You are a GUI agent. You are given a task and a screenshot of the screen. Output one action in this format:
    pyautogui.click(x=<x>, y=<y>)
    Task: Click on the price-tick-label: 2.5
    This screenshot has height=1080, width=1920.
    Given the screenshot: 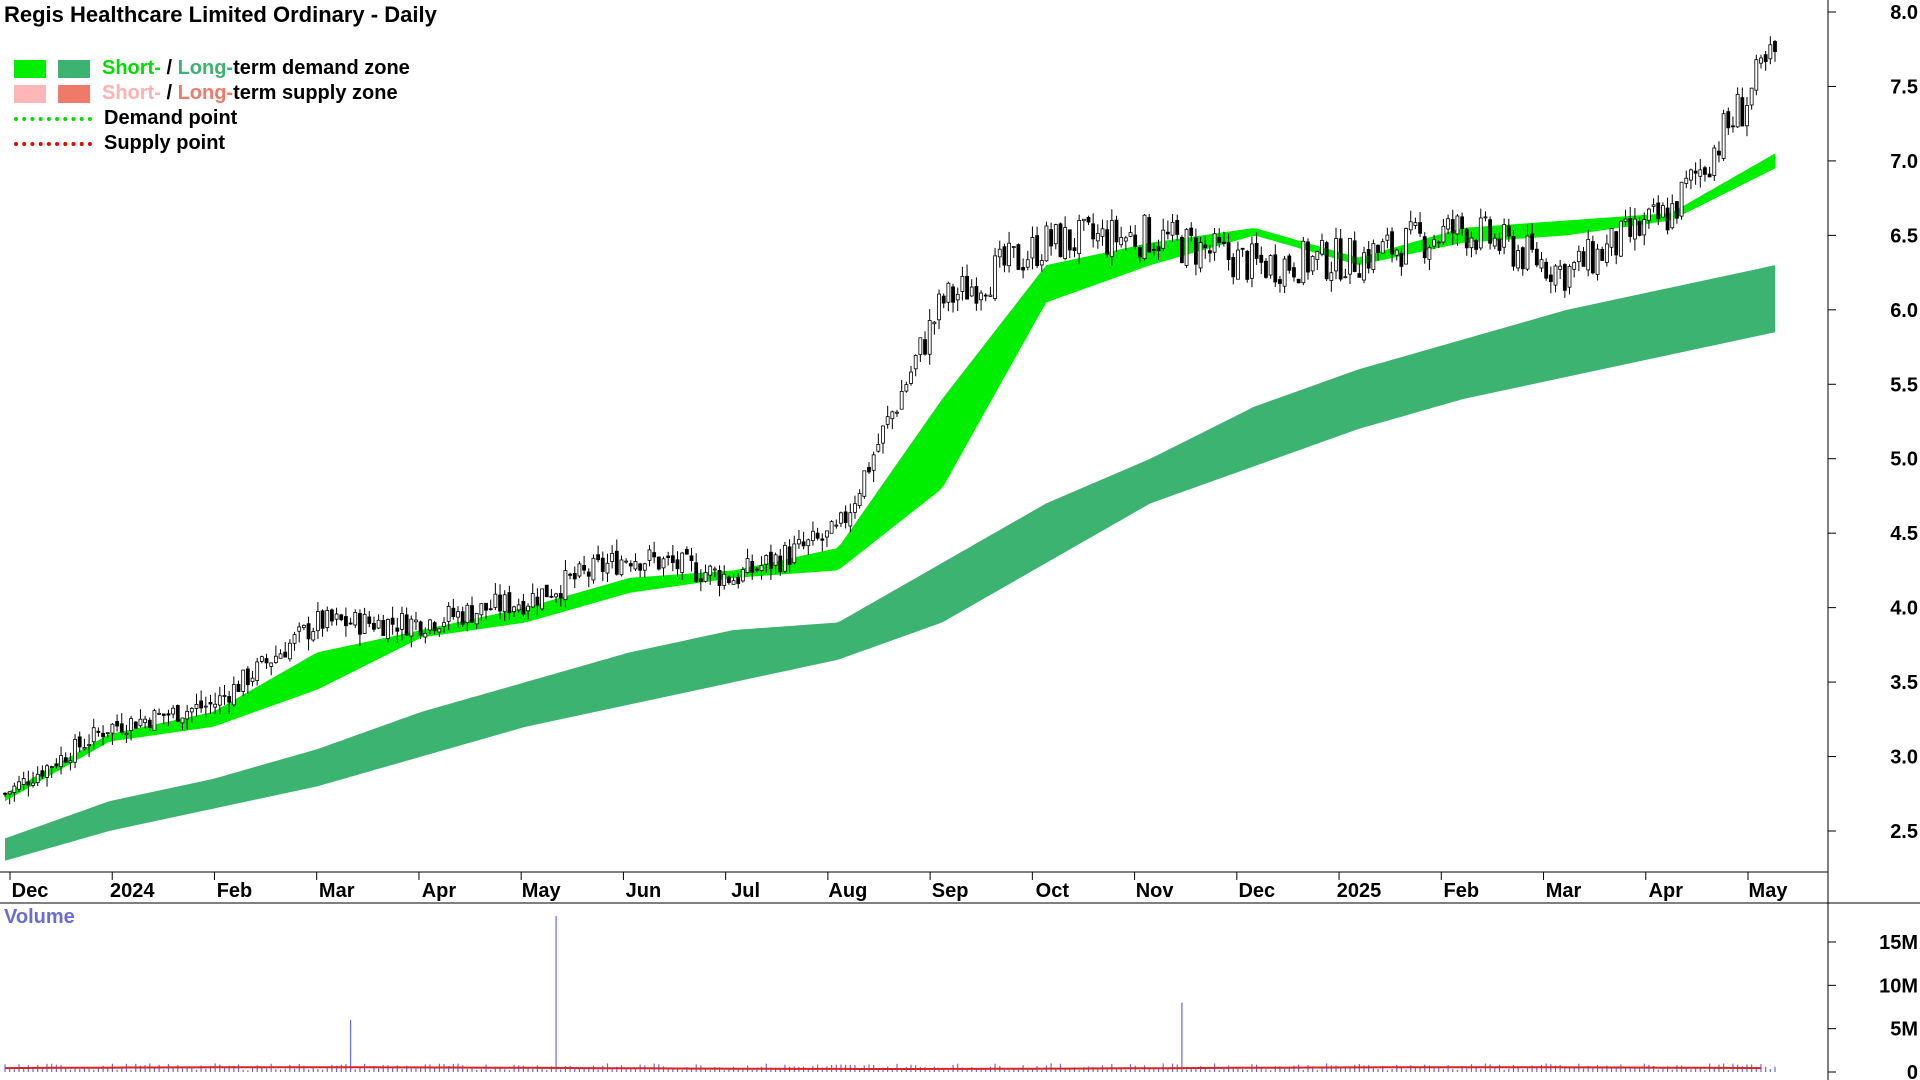 What is the action you would take?
    pyautogui.click(x=1904, y=832)
    